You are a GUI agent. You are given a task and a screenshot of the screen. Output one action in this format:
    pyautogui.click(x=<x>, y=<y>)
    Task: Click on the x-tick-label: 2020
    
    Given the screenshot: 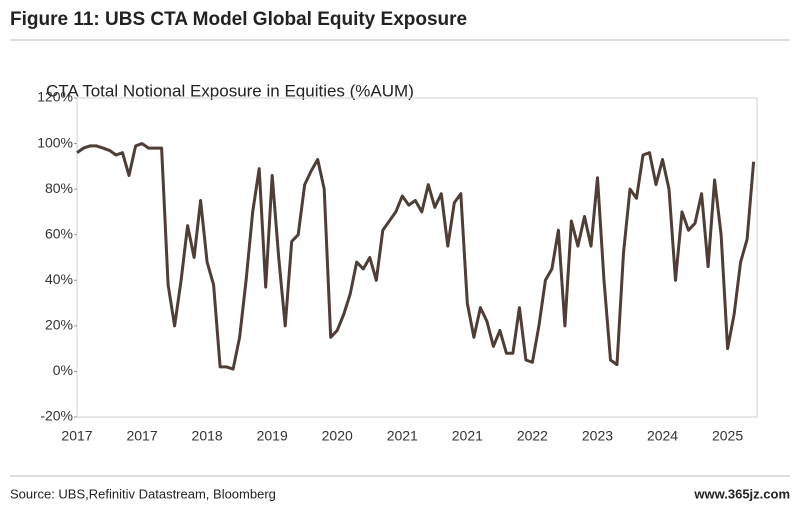 What is the action you would take?
    pyautogui.click(x=337, y=436)
    